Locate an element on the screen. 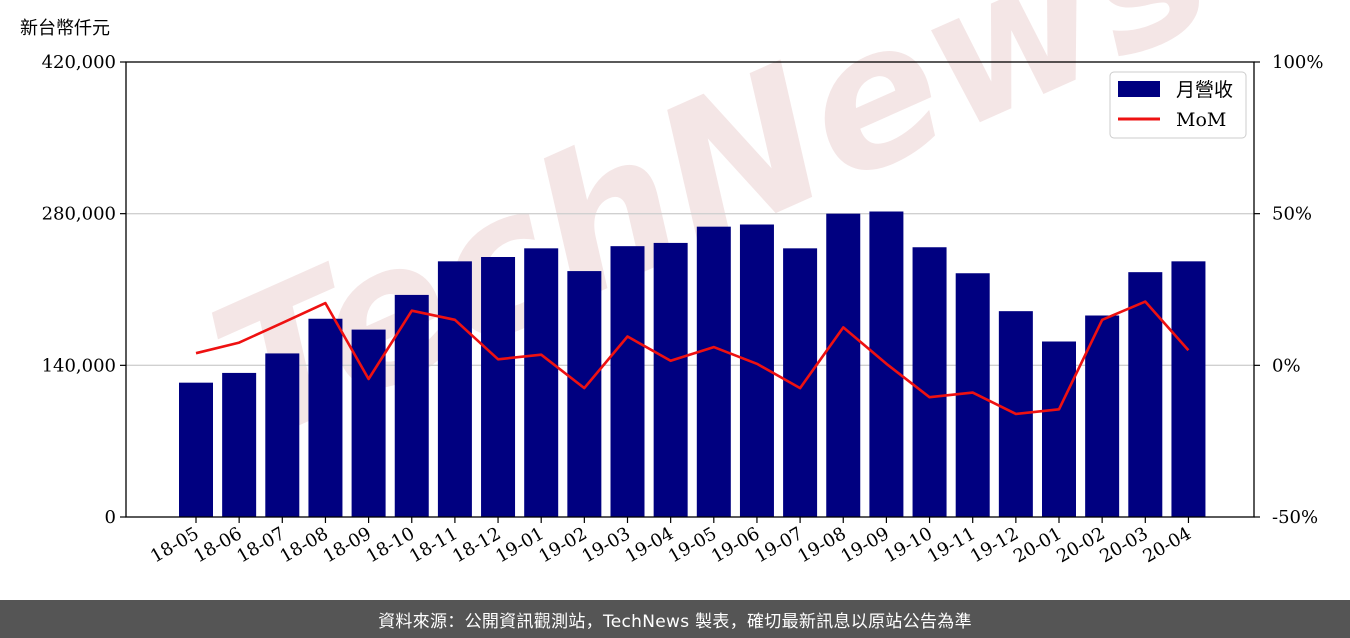  source-footer: 資料來源：公開資訊觀測站，TechNews 製表，確切最新訊息以原站公告為準 is located at coordinates (675, 619).